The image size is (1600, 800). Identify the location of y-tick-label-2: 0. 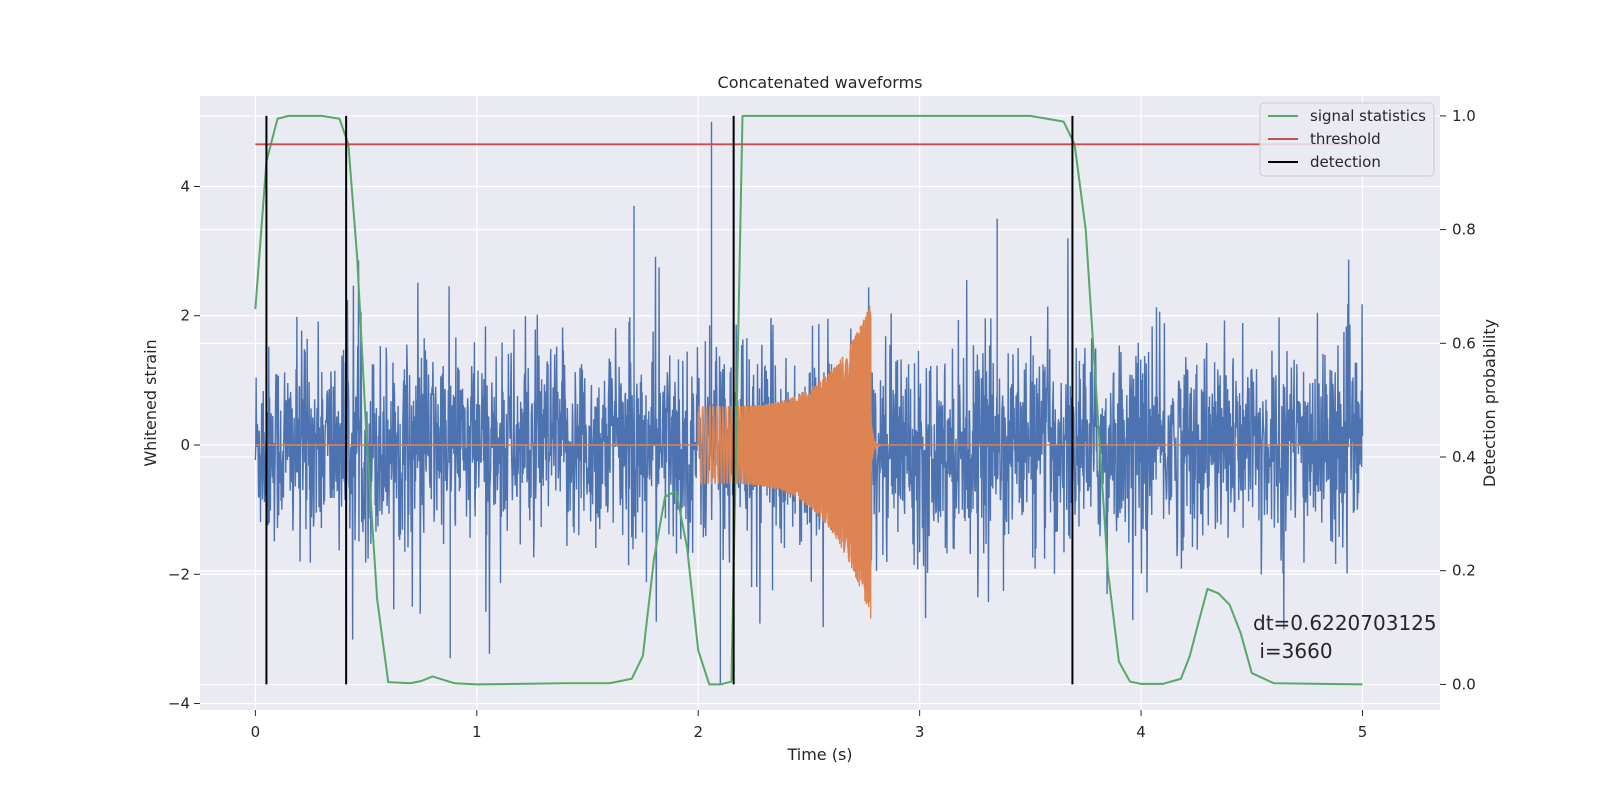
(185, 445).